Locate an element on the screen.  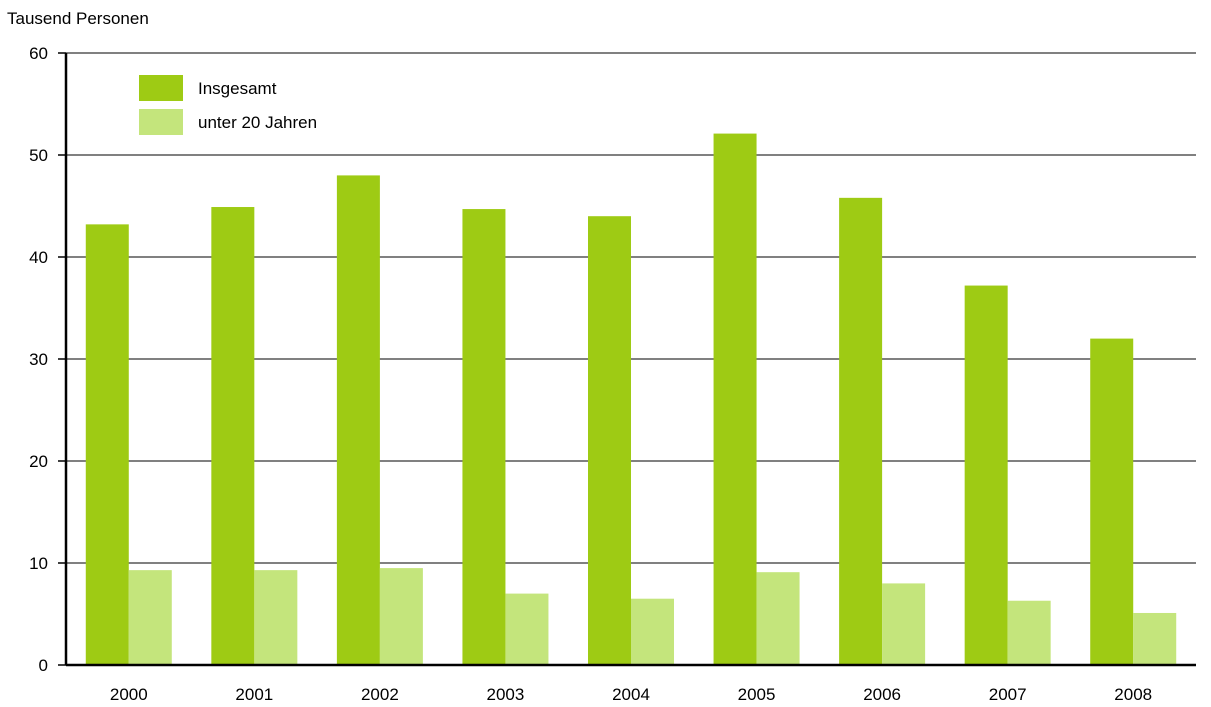
bar-unter-20-2006 is located at coordinates (904, 624).